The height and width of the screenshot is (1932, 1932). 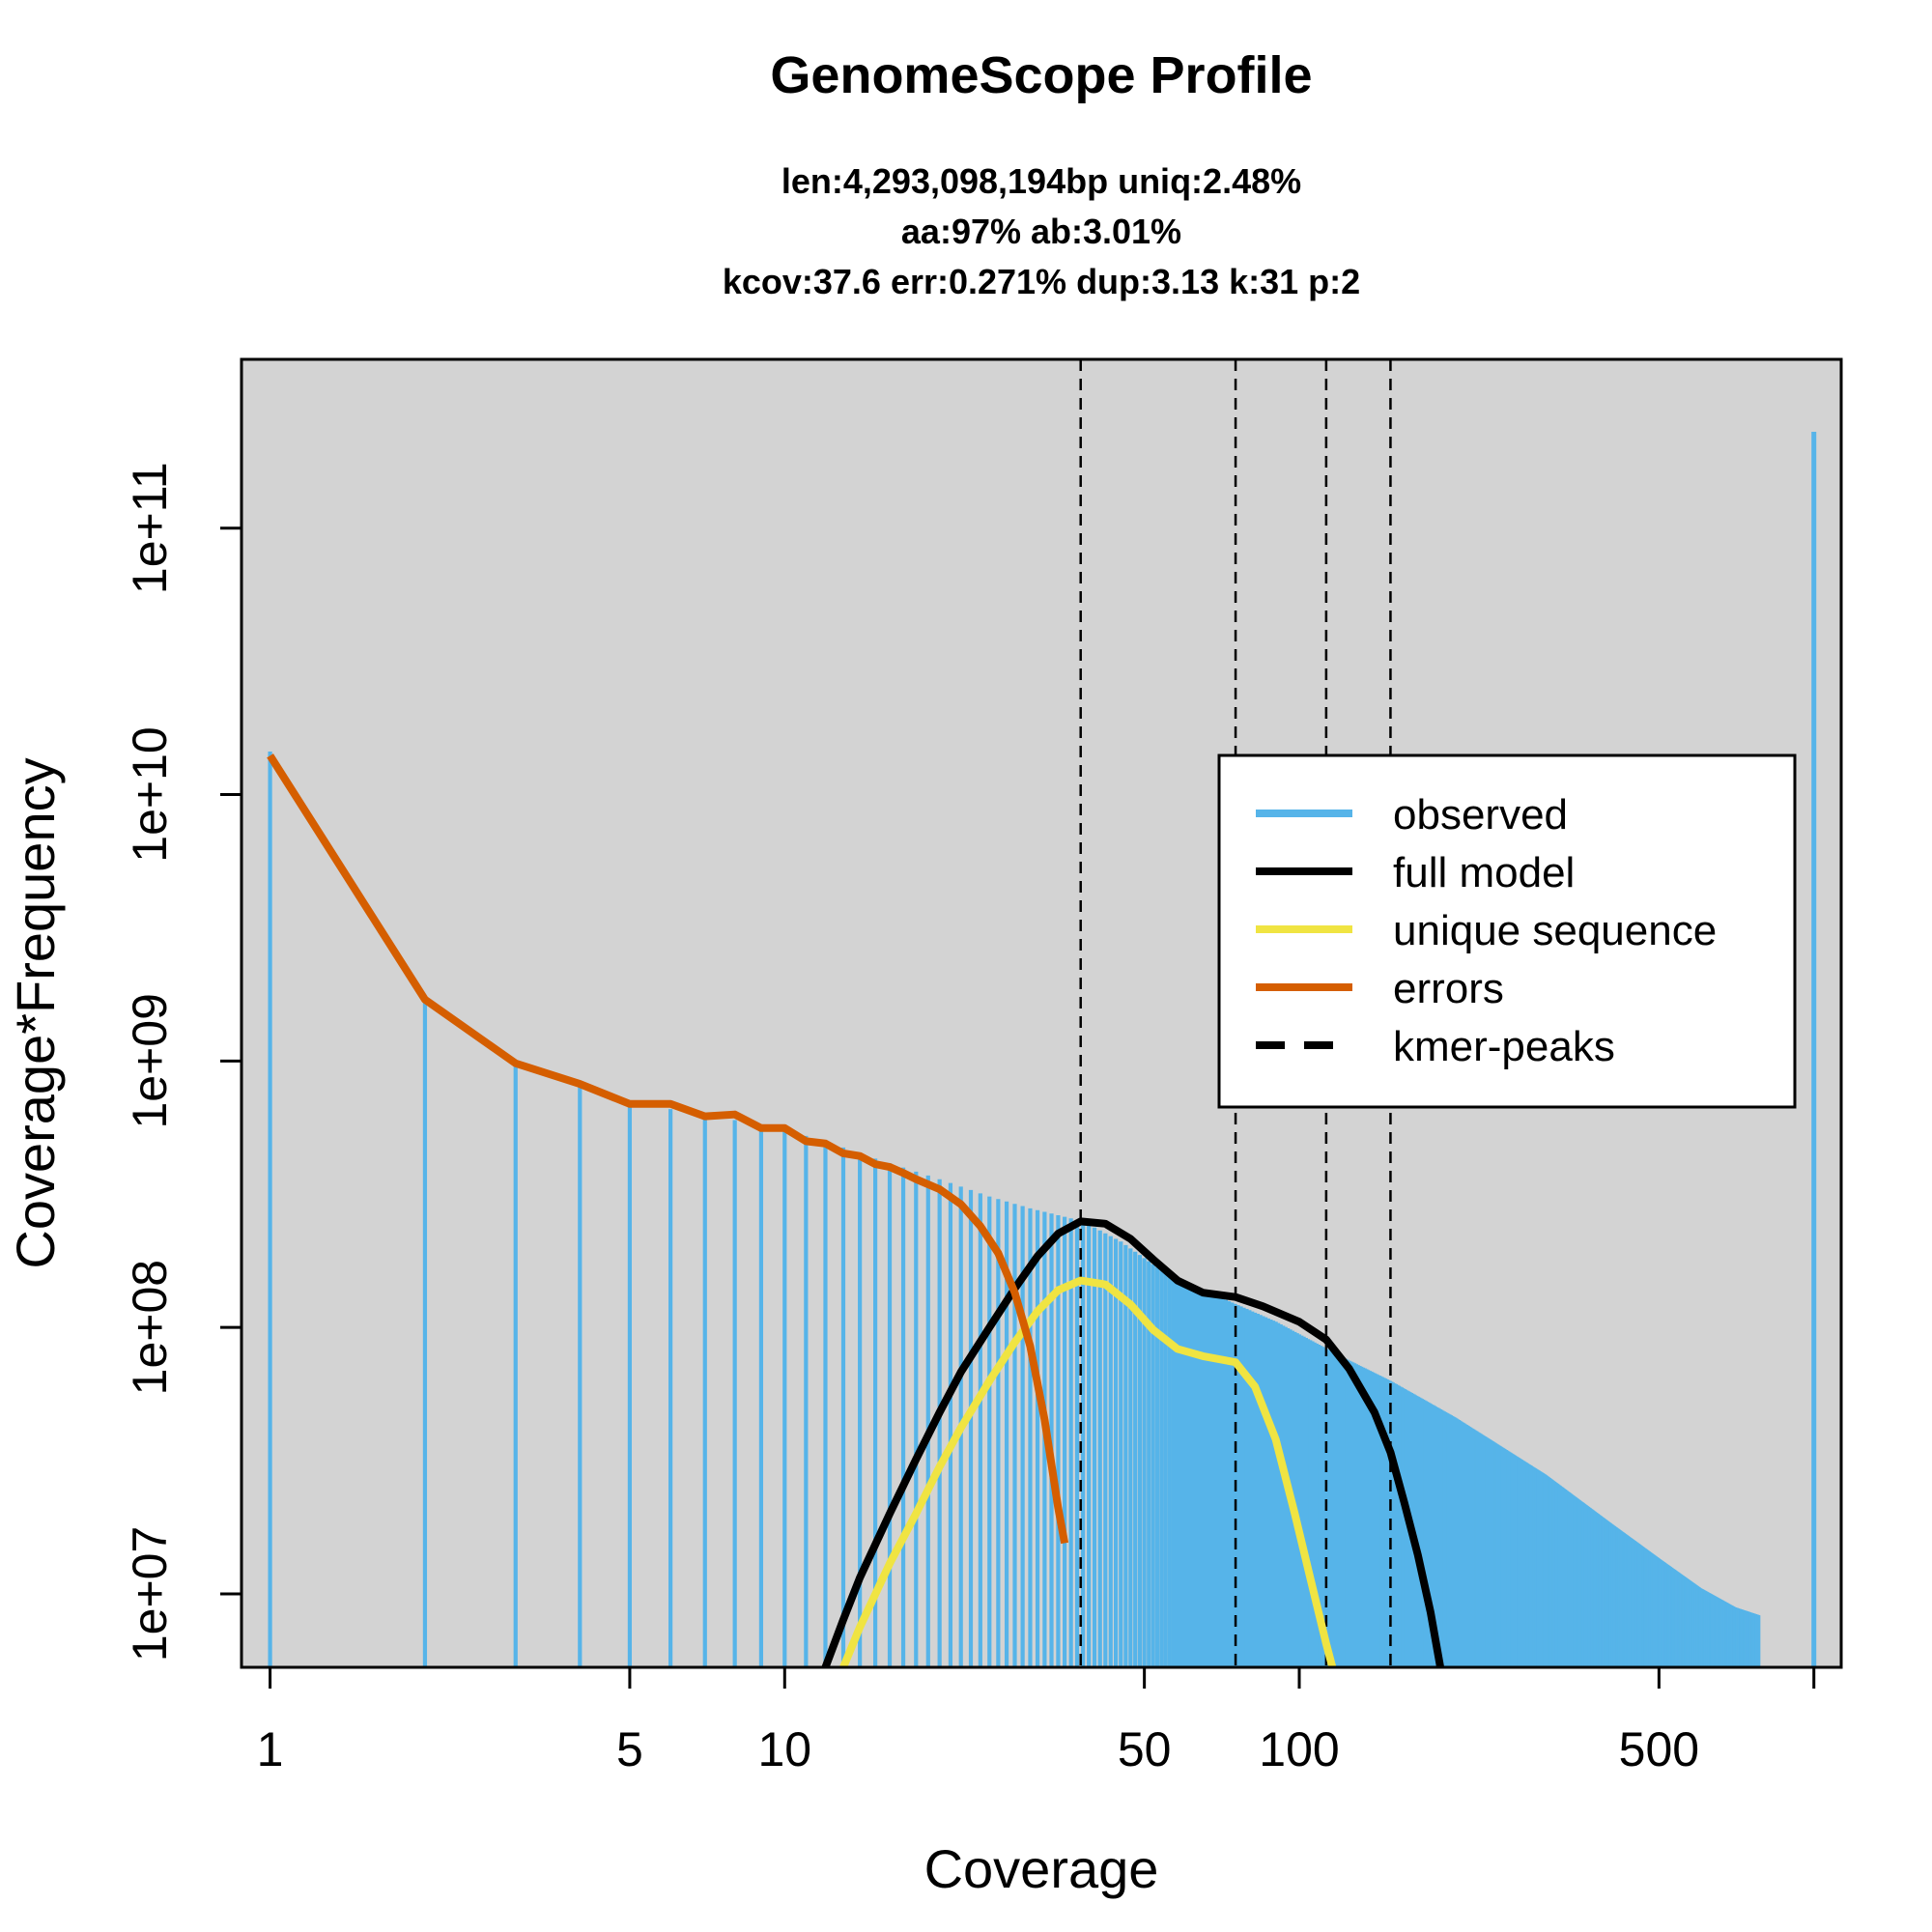 What do you see at coordinates (150, 1060) in the screenshot?
I see `y-tick-label: 1e+09` at bounding box center [150, 1060].